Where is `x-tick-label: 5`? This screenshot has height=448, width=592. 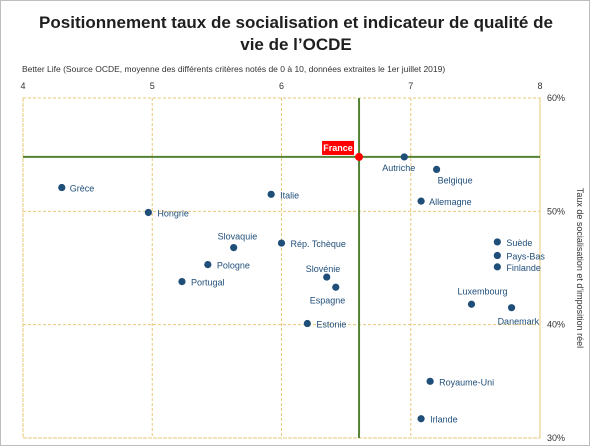 x-tick-label: 5 is located at coordinates (152, 86).